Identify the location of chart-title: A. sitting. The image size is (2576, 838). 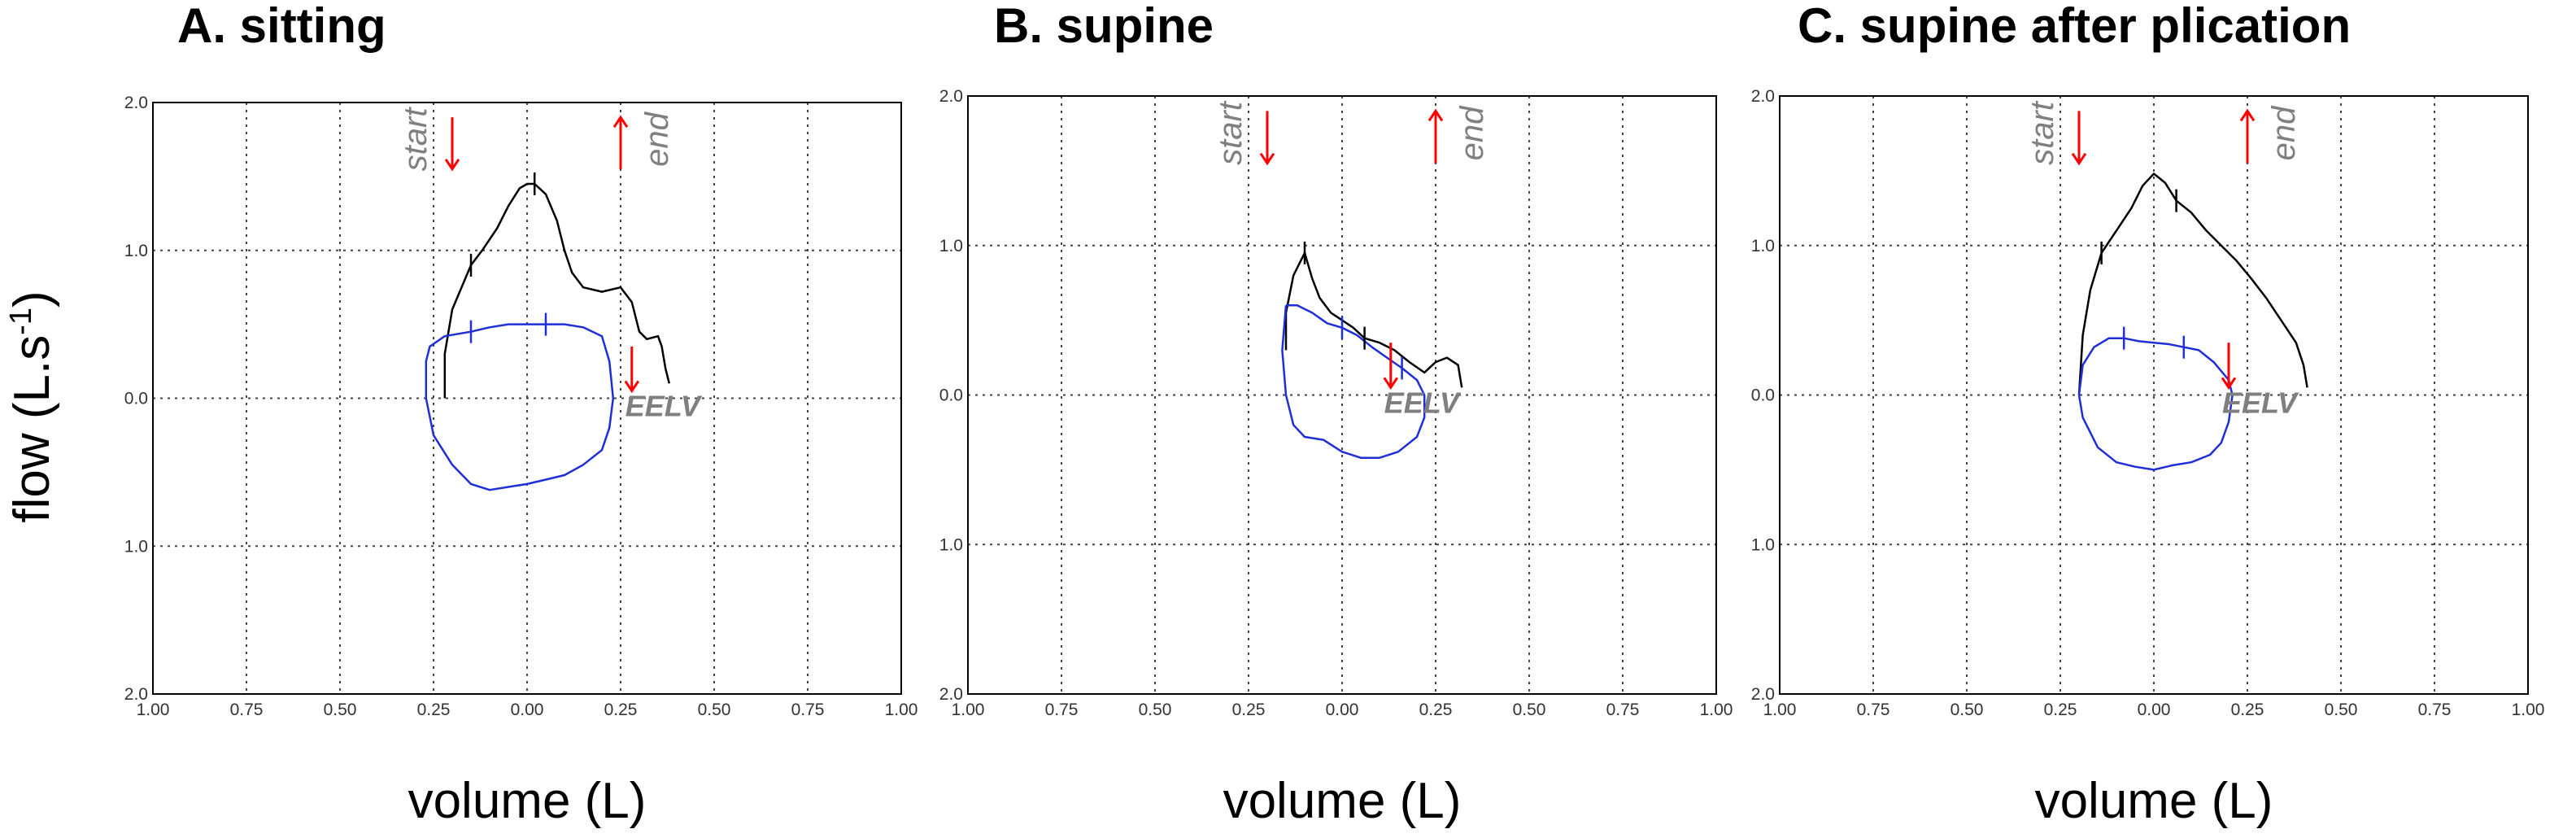
(281, 26).